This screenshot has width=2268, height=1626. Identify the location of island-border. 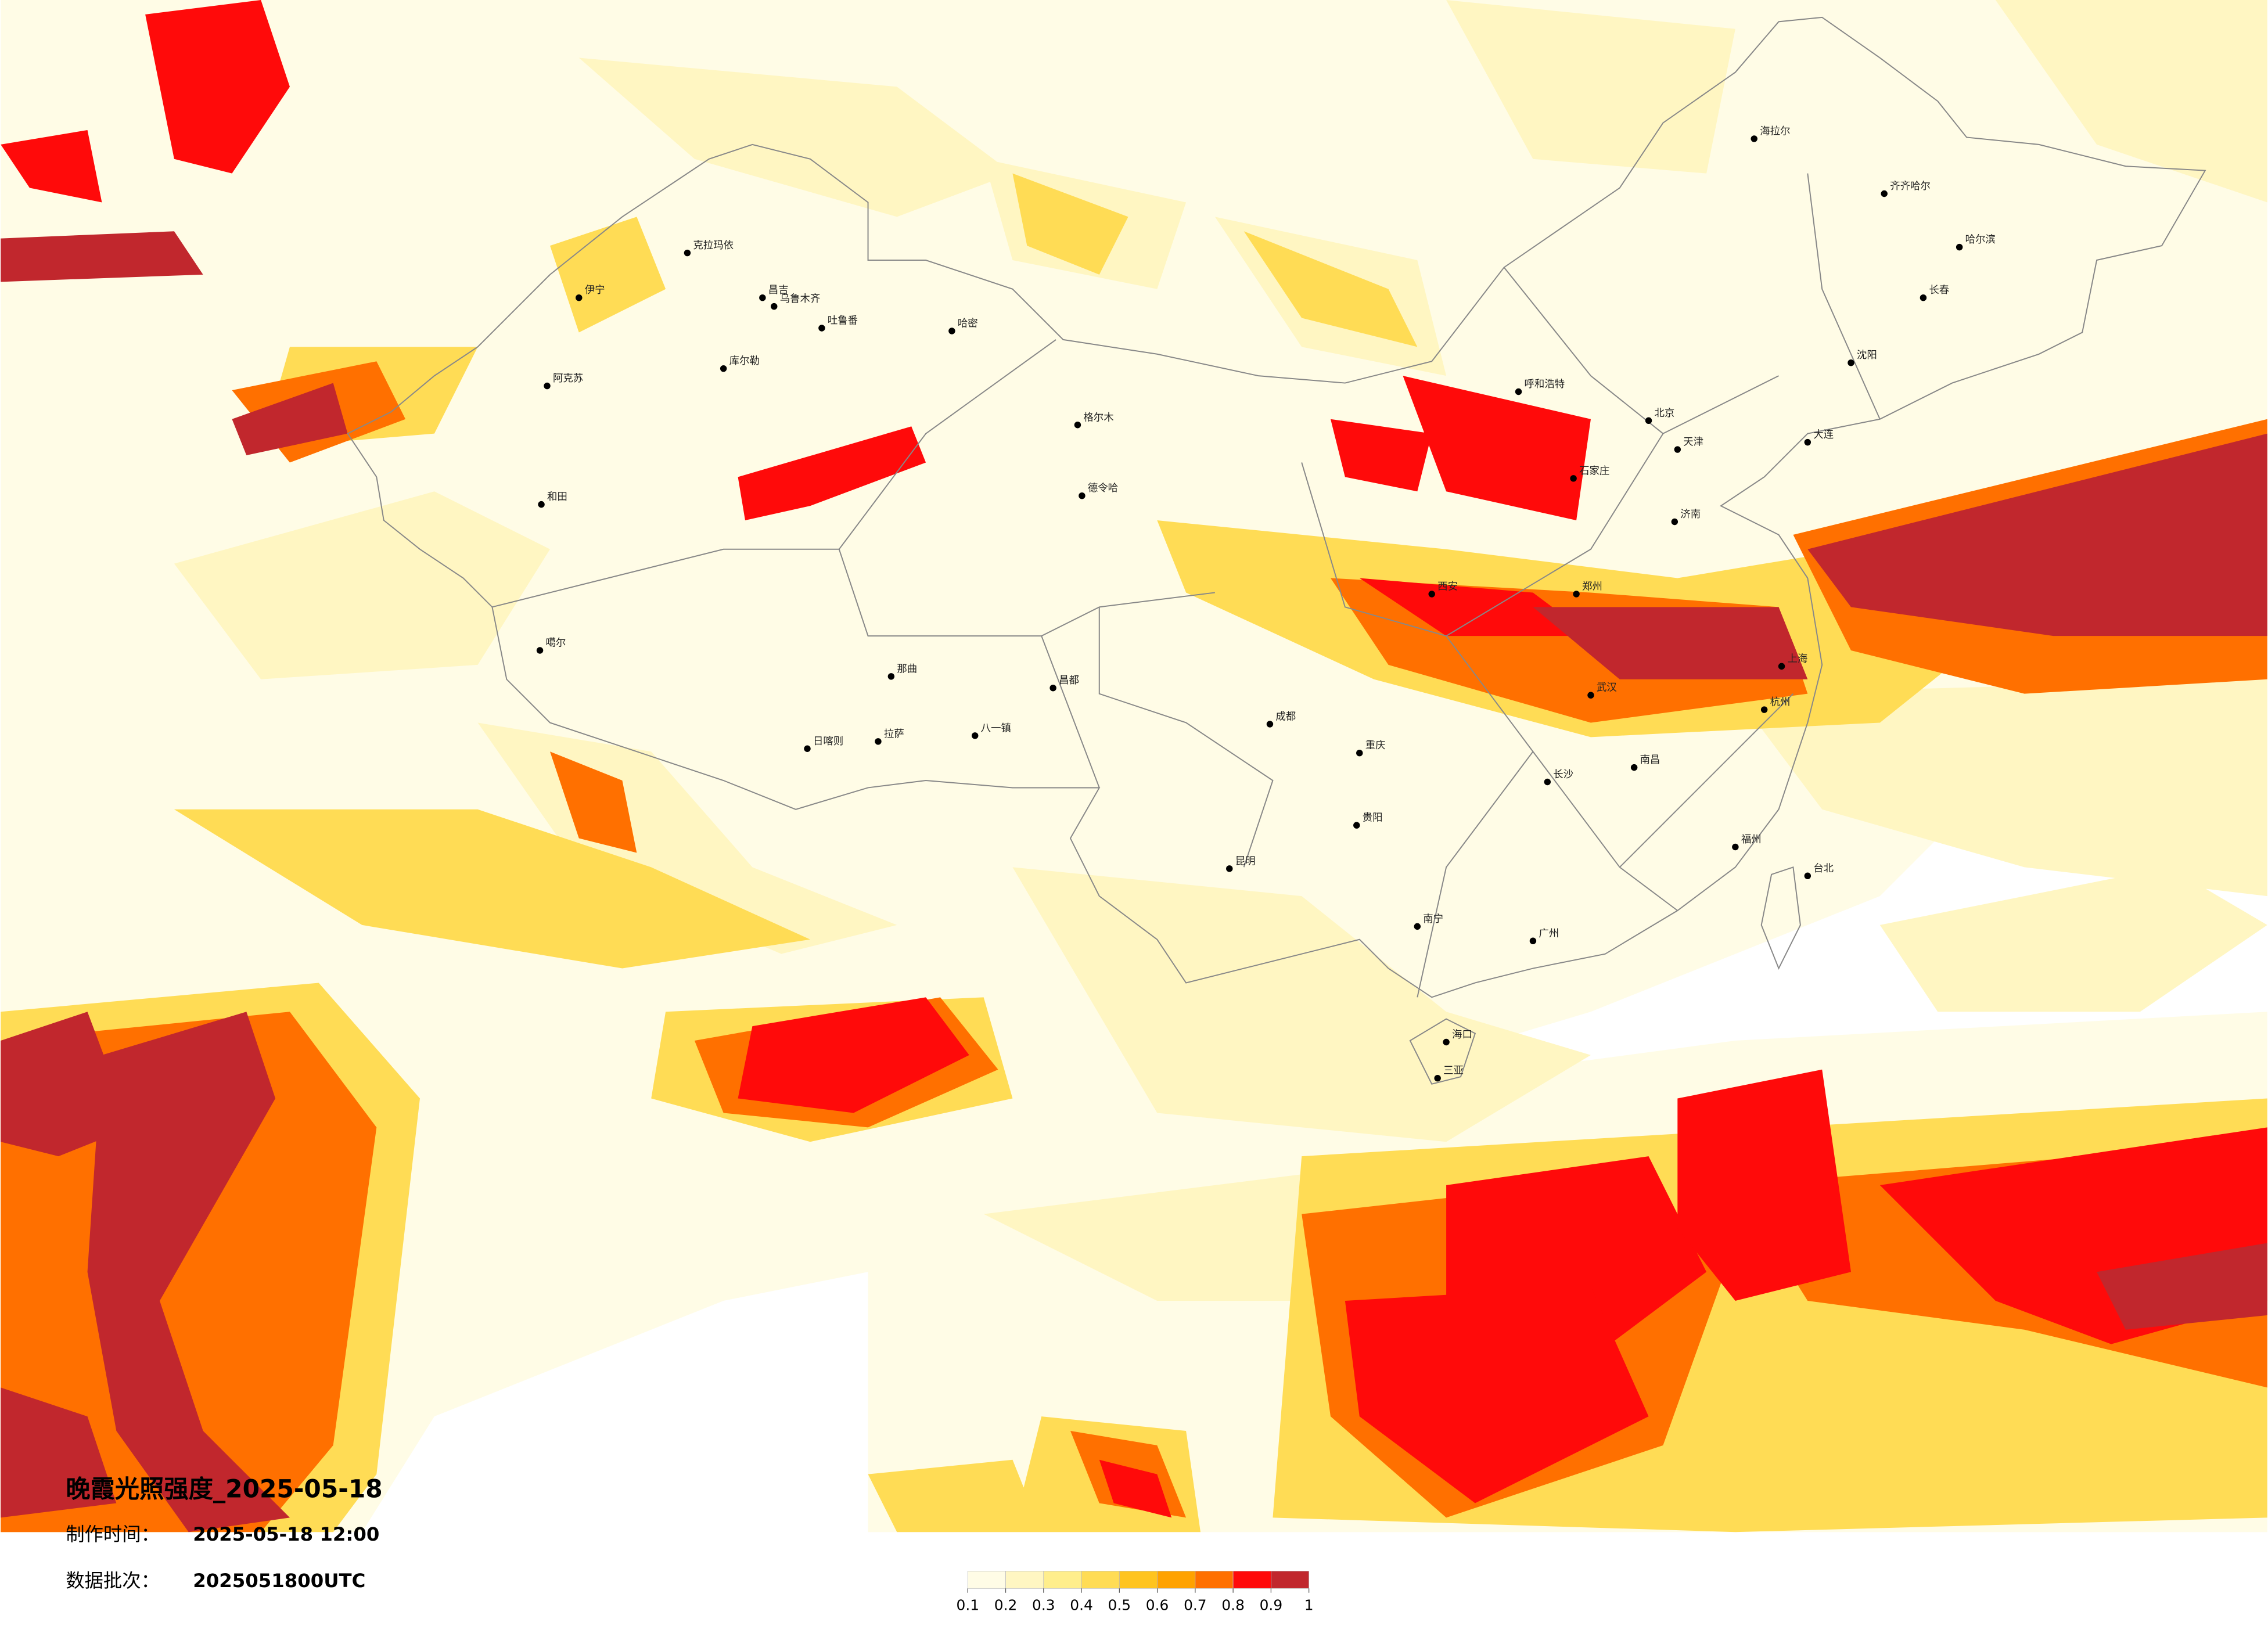
(1605, 975).